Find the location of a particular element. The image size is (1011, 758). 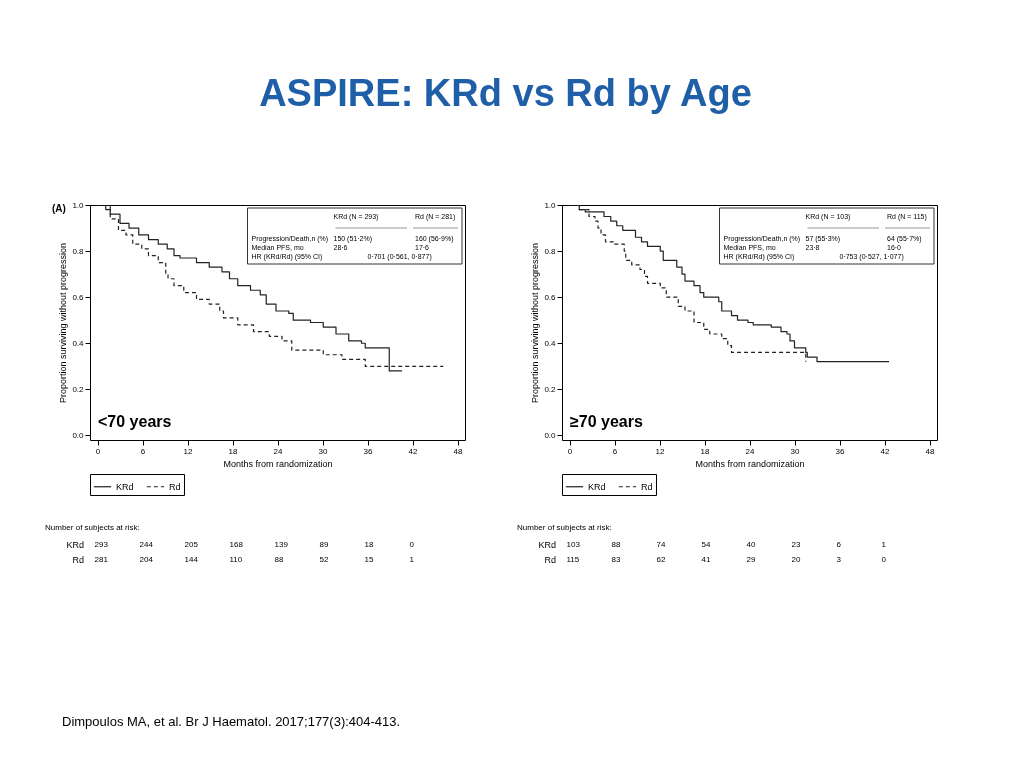

text: 15 is located at coordinates (369, 559).